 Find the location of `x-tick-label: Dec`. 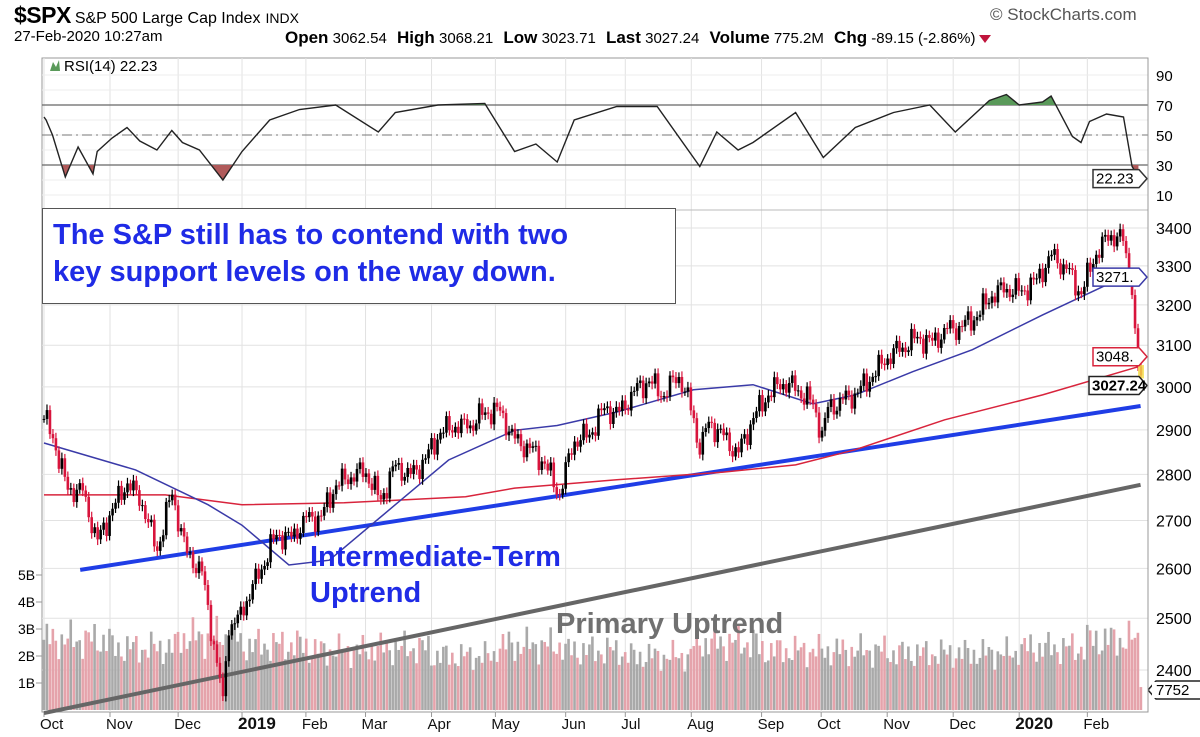

x-tick-label: Dec is located at coordinates (187, 724).